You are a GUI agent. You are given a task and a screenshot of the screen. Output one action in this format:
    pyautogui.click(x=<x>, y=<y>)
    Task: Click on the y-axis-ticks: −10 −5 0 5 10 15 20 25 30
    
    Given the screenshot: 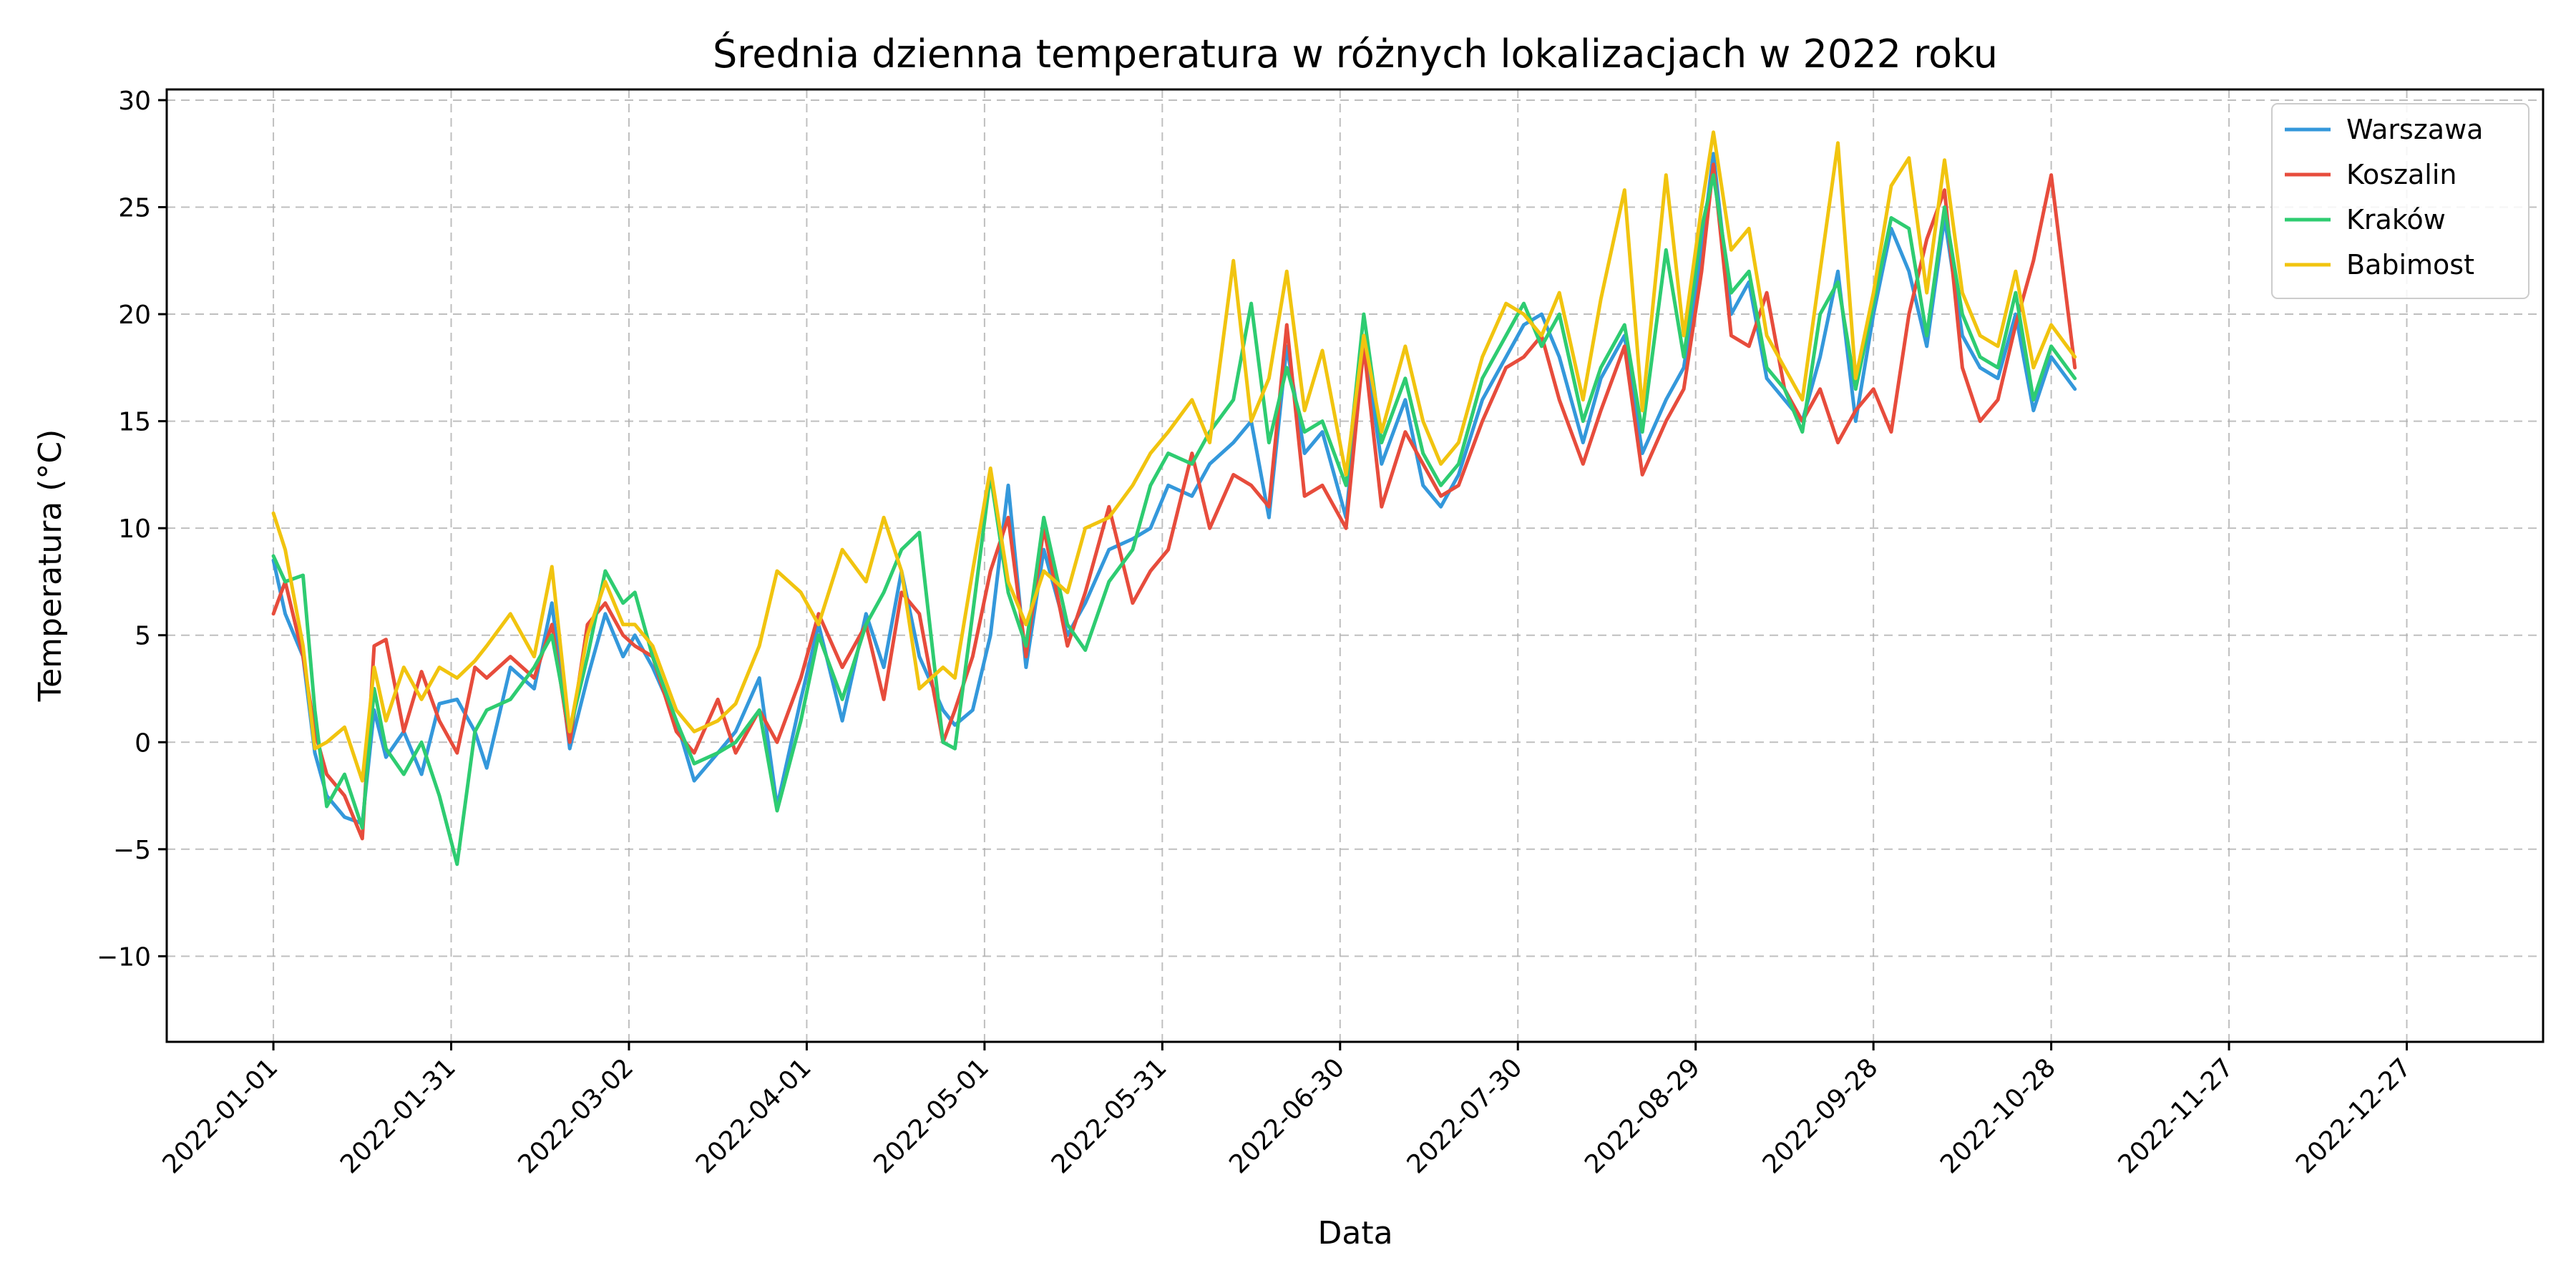 What is the action you would take?
    pyautogui.click(x=132, y=529)
    